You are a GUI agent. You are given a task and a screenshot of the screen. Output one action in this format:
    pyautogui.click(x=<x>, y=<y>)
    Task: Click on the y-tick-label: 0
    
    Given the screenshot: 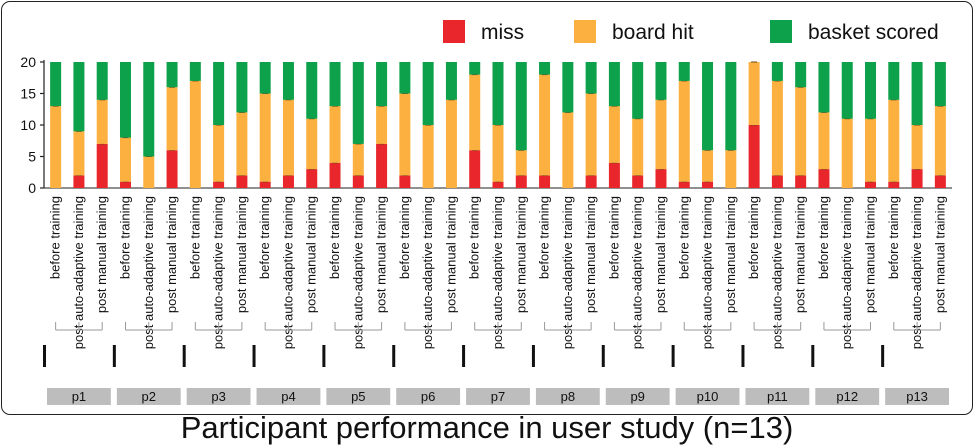 What is the action you would take?
    pyautogui.click(x=32, y=188)
    